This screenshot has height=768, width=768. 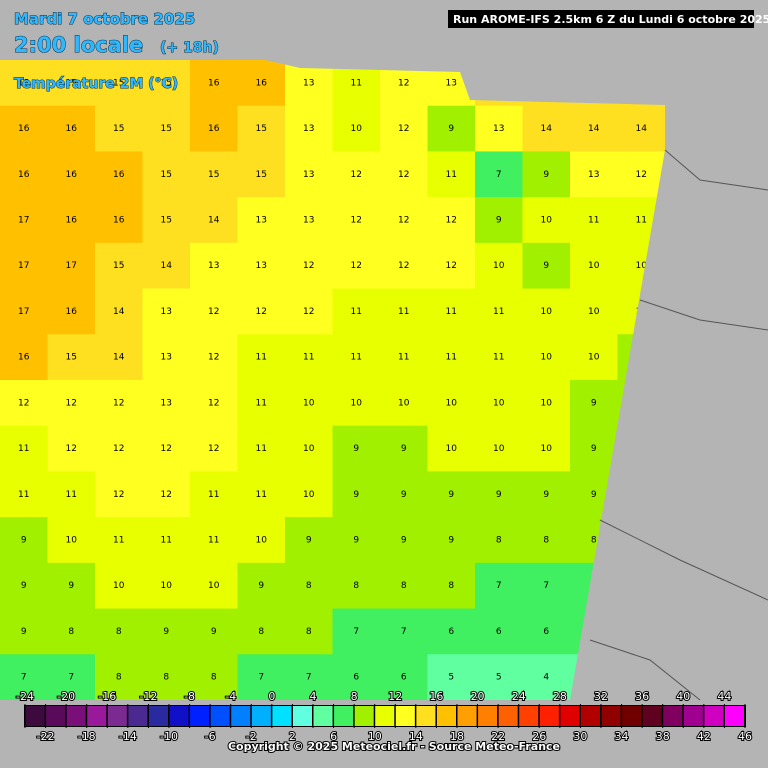 What do you see at coordinates (451, 678) in the screenshot?
I see `temperature-label: 5` at bounding box center [451, 678].